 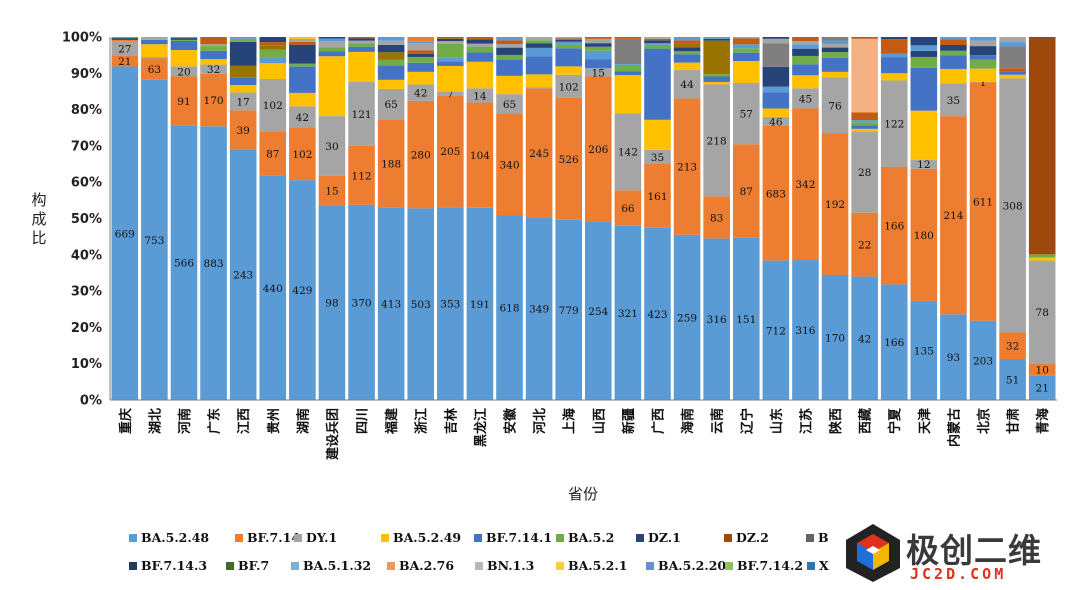 I want to click on data-label: 30, so click(x=331, y=147).